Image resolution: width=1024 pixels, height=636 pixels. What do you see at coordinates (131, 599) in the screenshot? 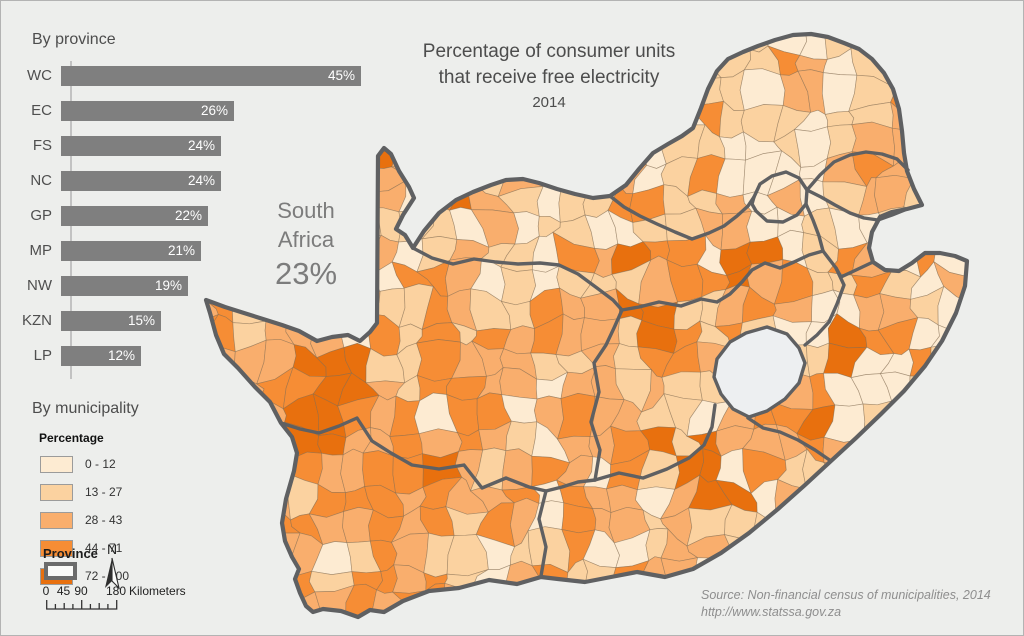
I see `scale-bar: Kilometers 0 45 90 180` at bounding box center [131, 599].